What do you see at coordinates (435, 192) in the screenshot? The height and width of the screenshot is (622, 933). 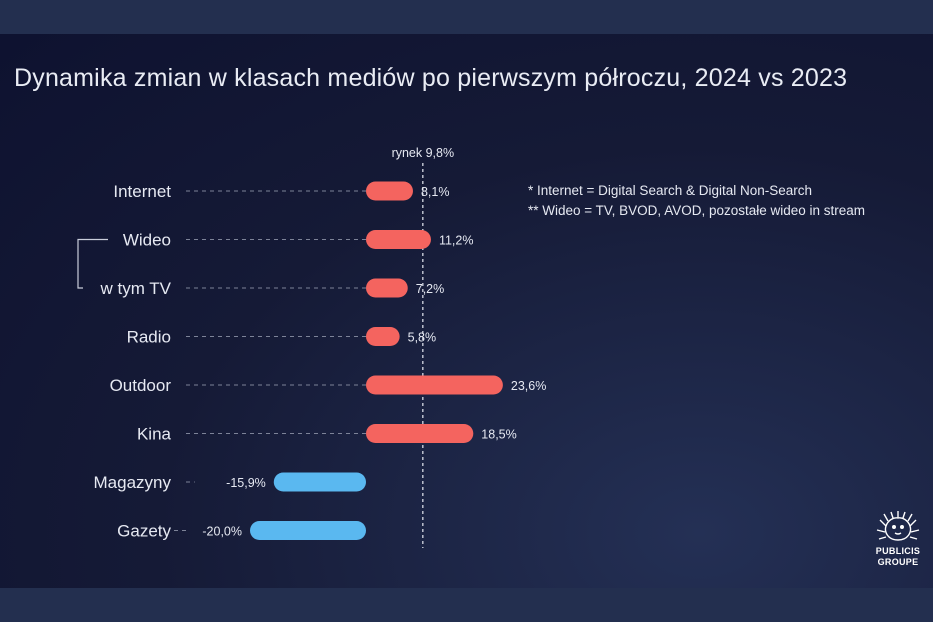 I see `value-label: 8,1%` at bounding box center [435, 192].